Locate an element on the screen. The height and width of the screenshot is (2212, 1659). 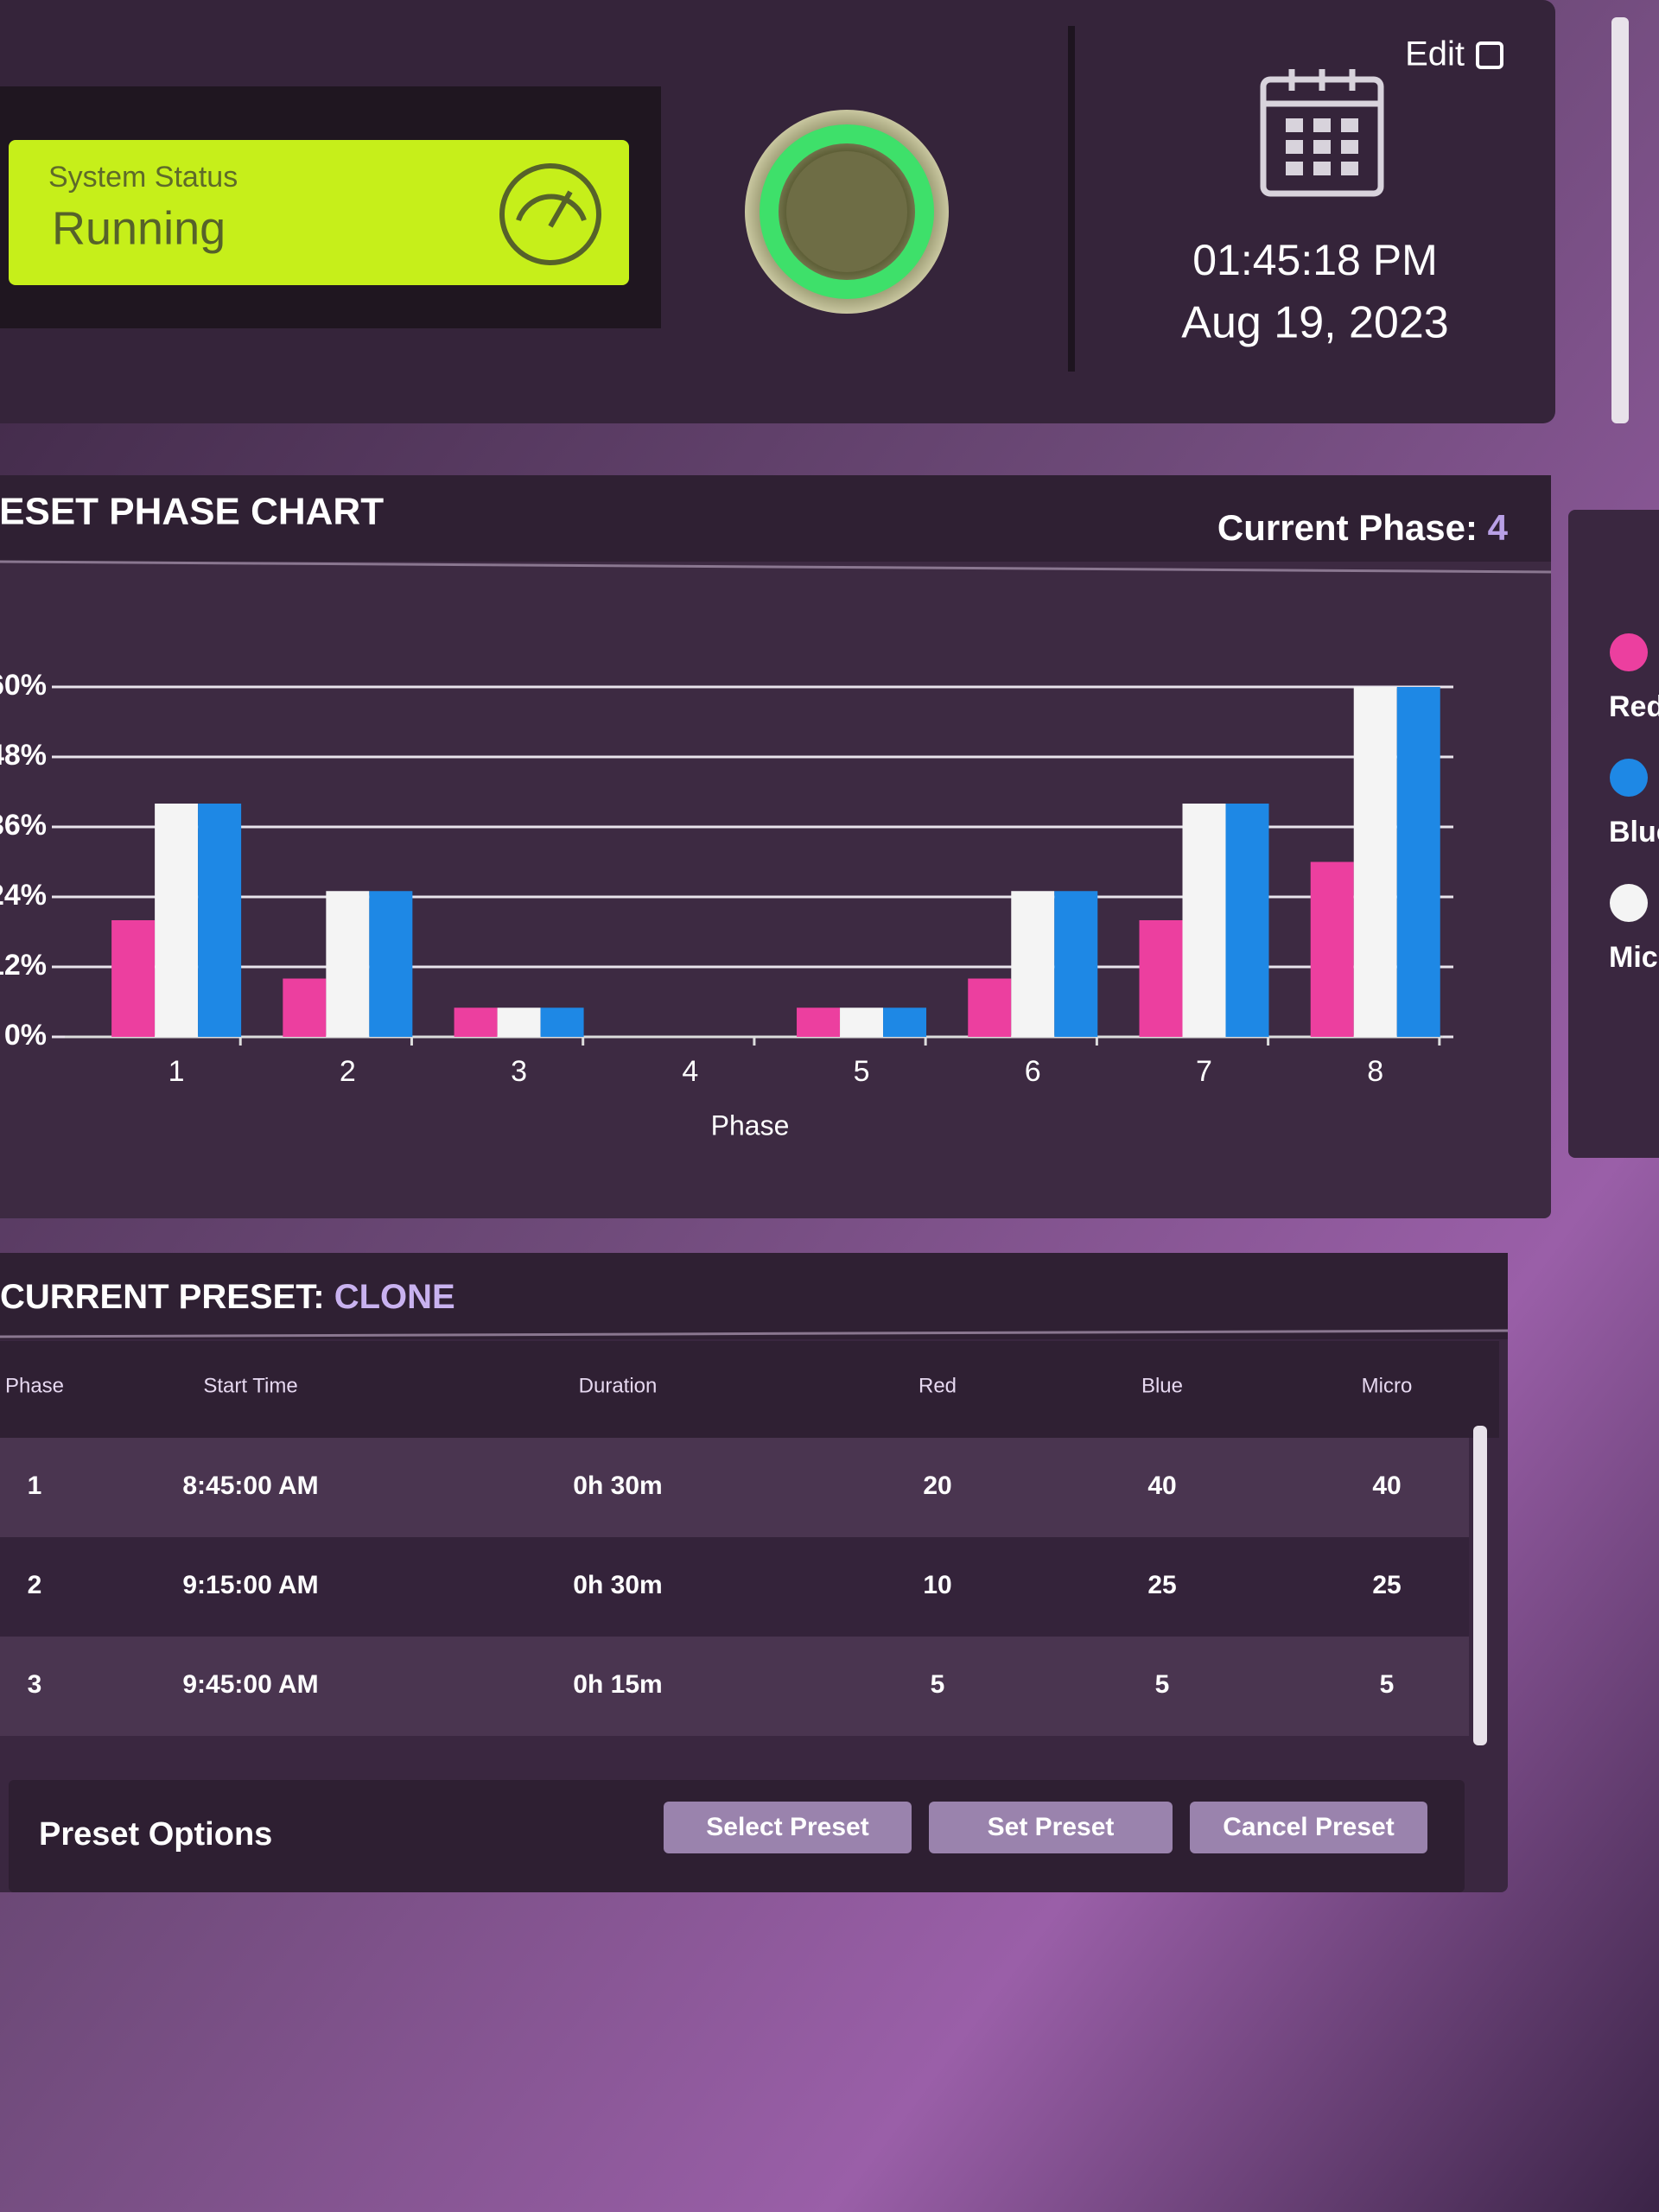
table-cell: 2 is located at coordinates (35, 1585).